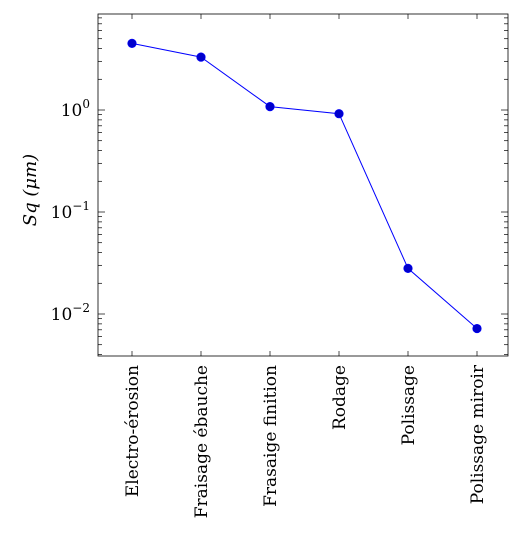 This screenshot has width=509, height=536. I want to click on x-tick-label: Polissage, so click(409, 405).